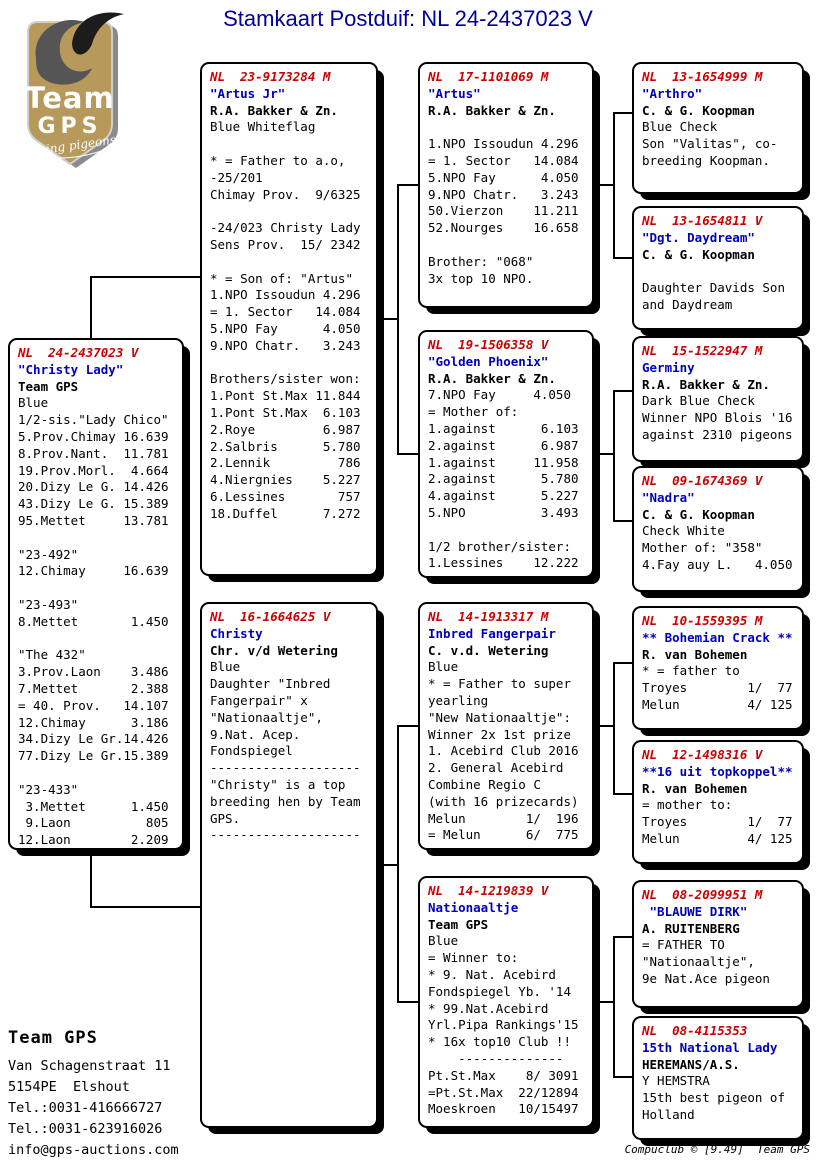 The width and height of the screenshot is (816, 1172). Describe the element at coordinates (691, 928) in the screenshot. I see `owner-name: A. RUITENBERG` at that location.